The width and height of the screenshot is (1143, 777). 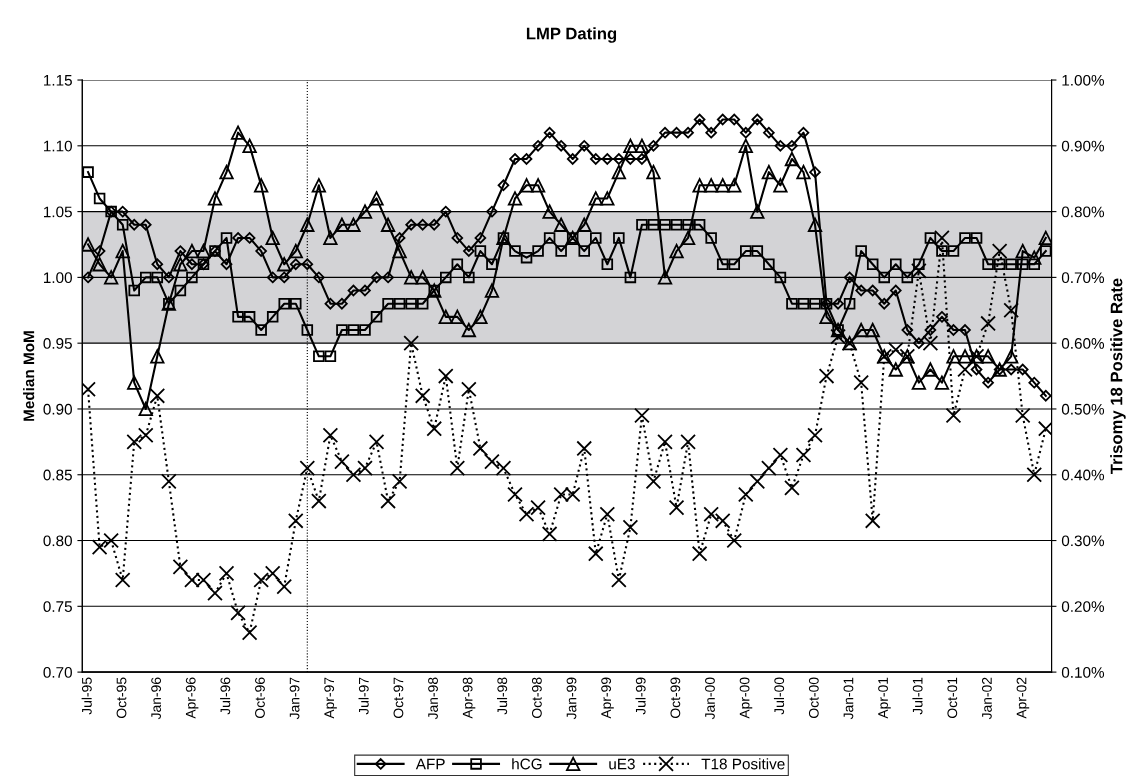 What do you see at coordinates (1083, 80) in the screenshot?
I see `y2-tick-label: 1.00%` at bounding box center [1083, 80].